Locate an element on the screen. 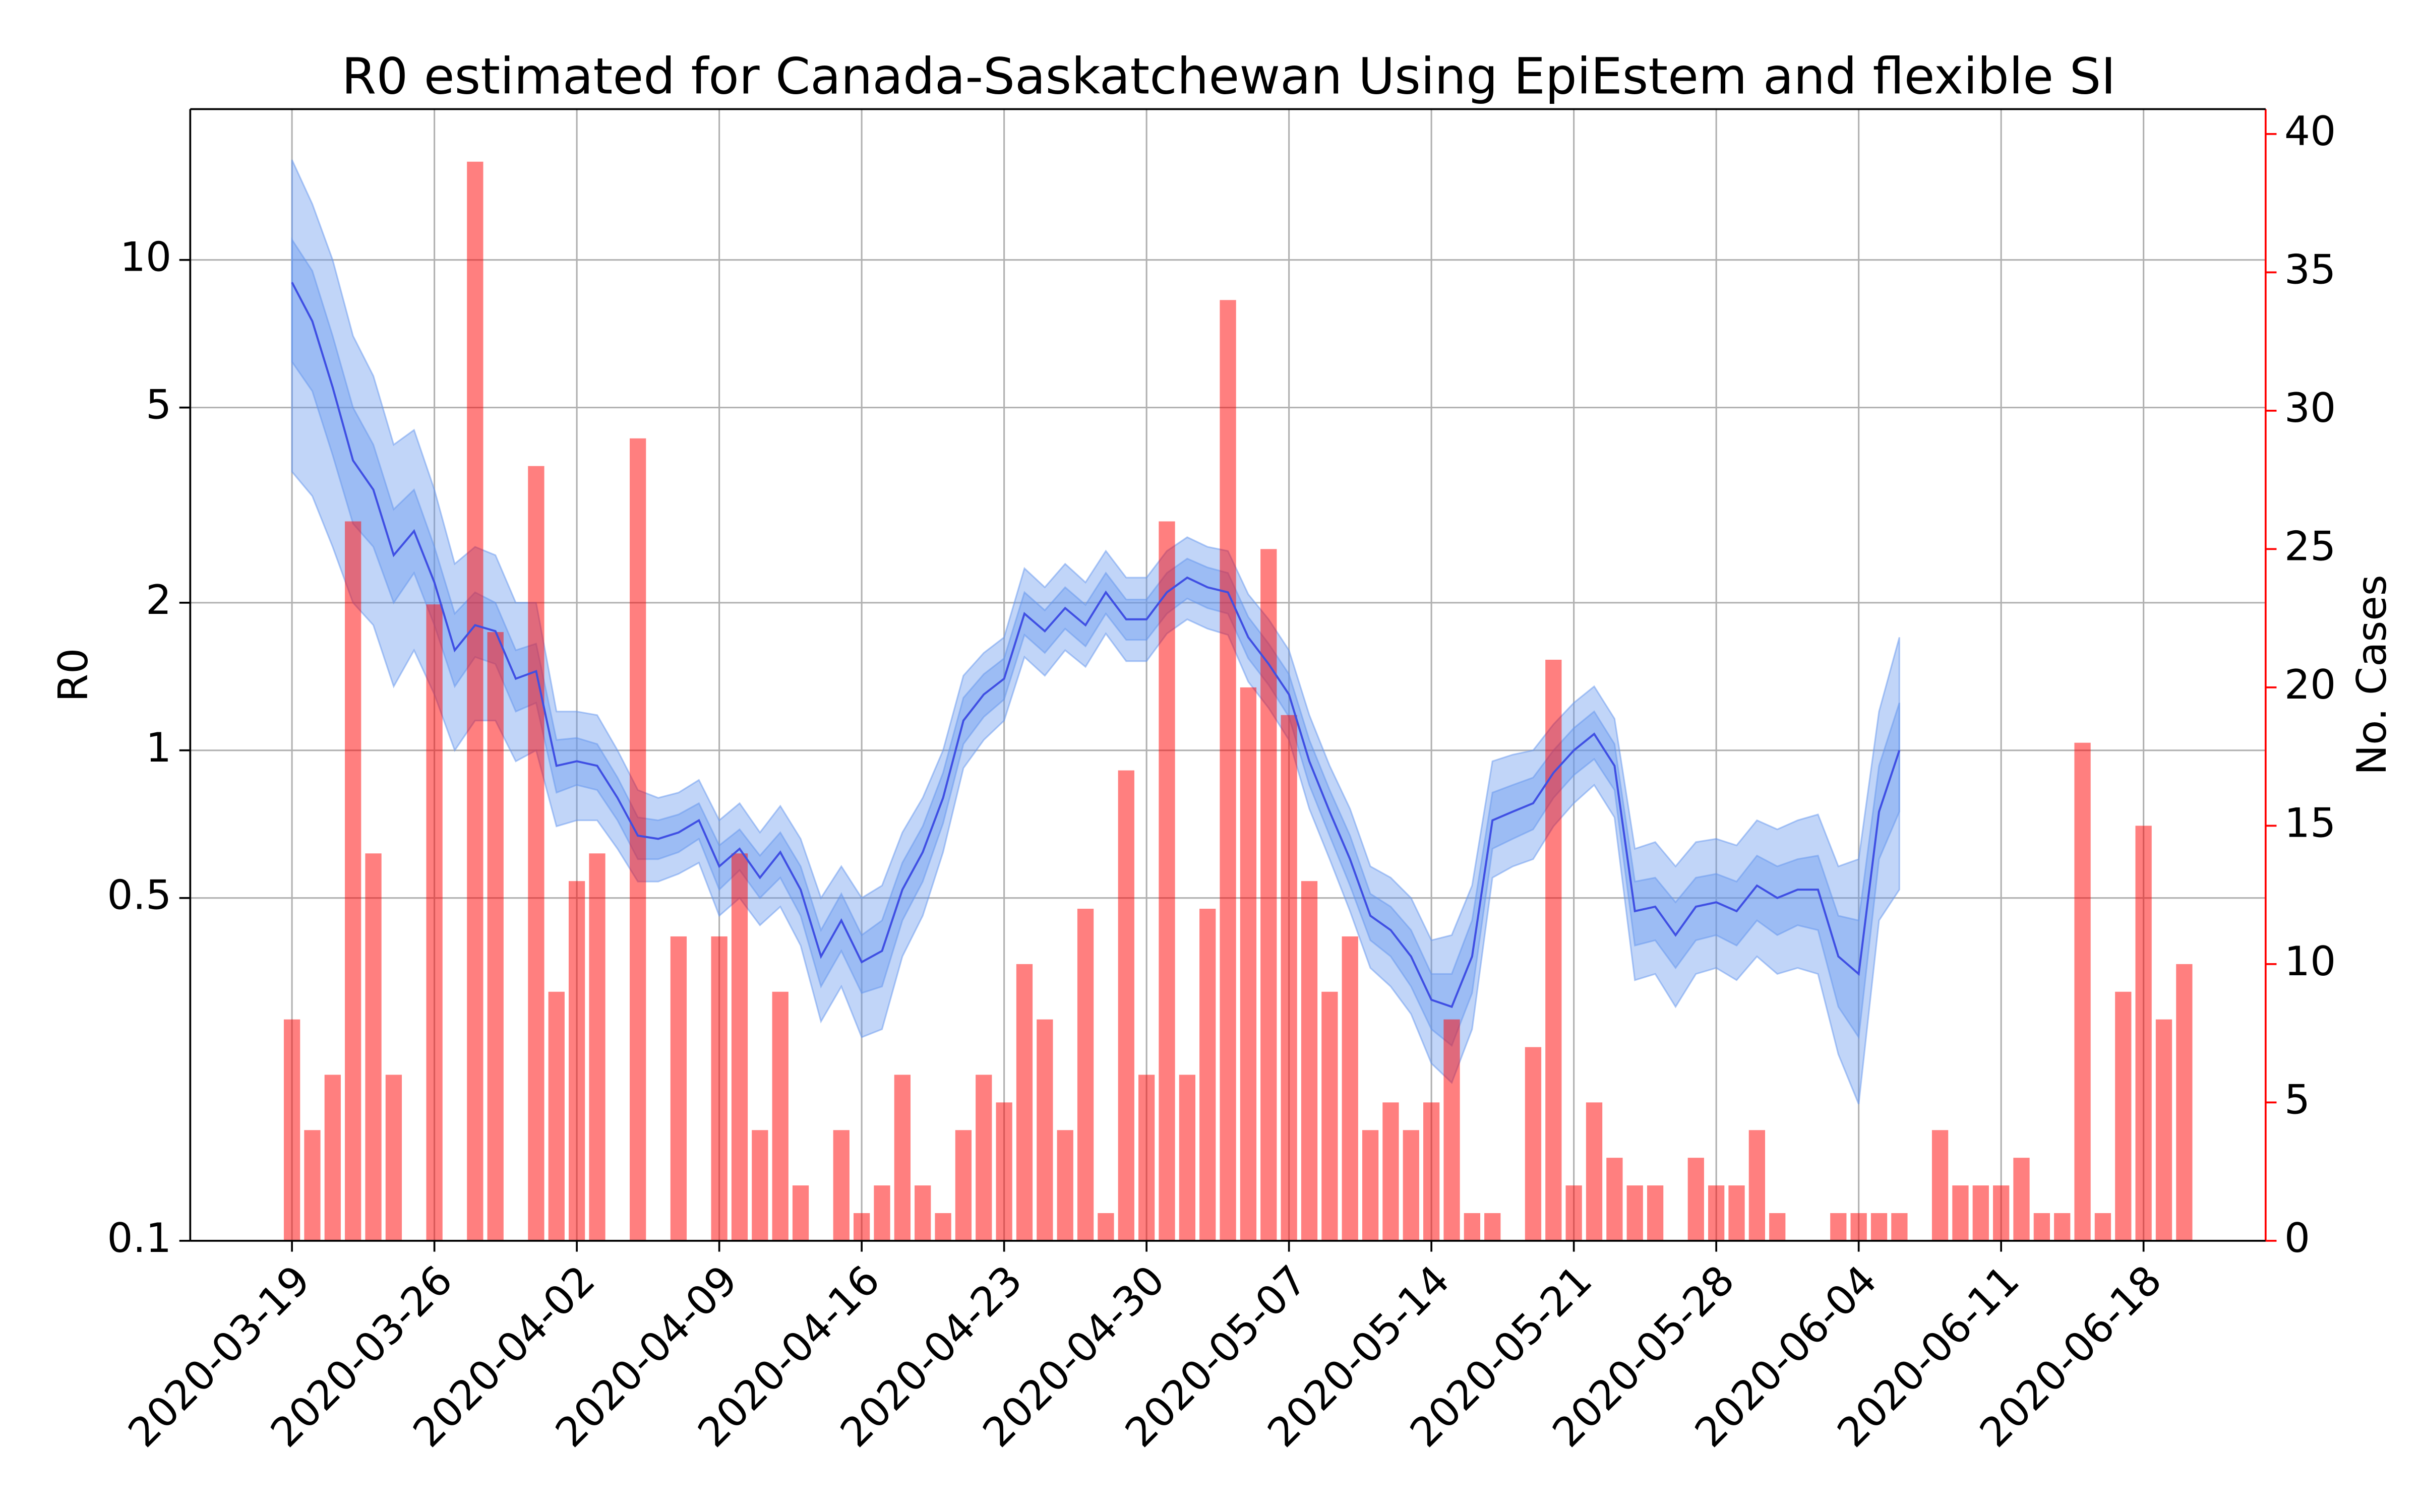 The height and width of the screenshot is (1512, 2420). y2-tick-label: 10 is located at coordinates (2310, 961).